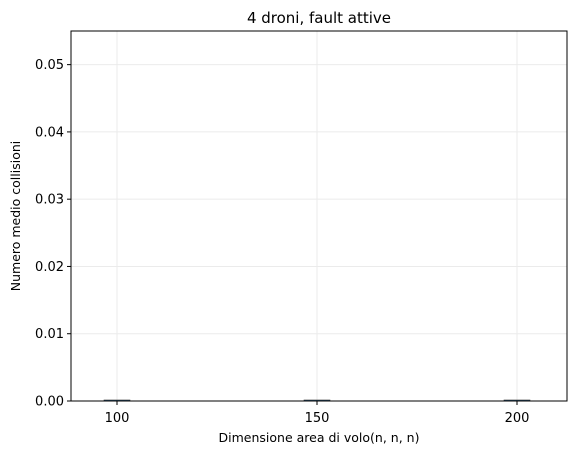 Image resolution: width=576 pixels, height=455 pixels. Describe the element at coordinates (49, 267) in the screenshot. I see `y-tick-label: 0.02` at that location.